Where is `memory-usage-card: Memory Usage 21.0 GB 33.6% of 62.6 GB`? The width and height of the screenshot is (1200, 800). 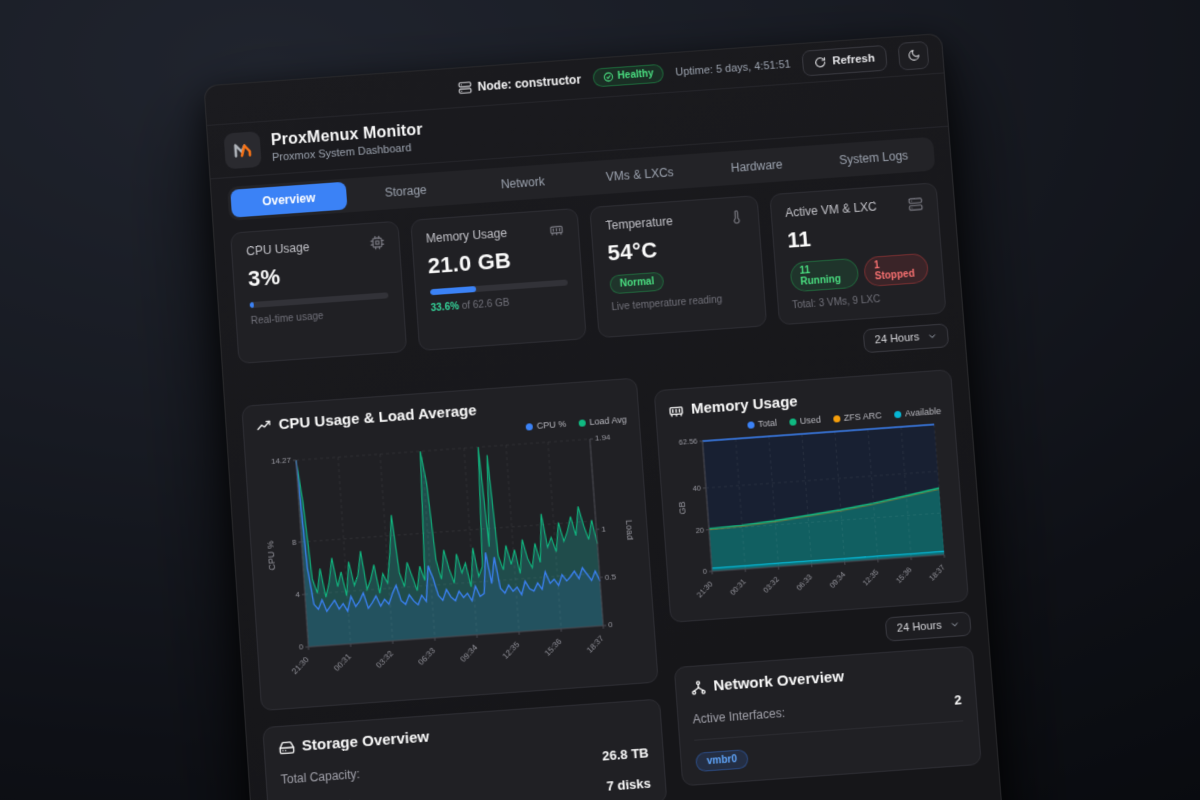
memory-usage-card: Memory Usage 21.0 GB 33.6% of 62.6 GB is located at coordinates (498, 279).